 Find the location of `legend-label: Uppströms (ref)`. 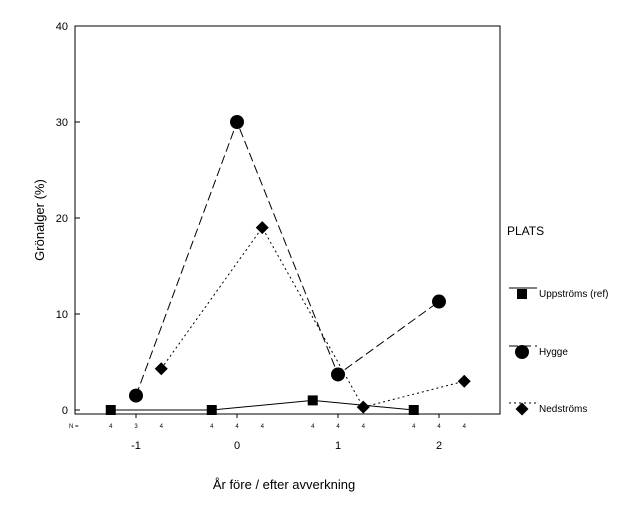

legend-label: Uppströms (ref) is located at coordinates (573, 294).